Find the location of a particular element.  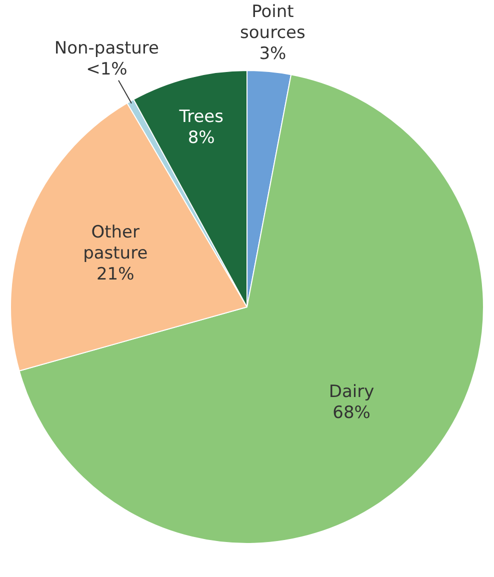

data-label: 3% is located at coordinates (272, 54).